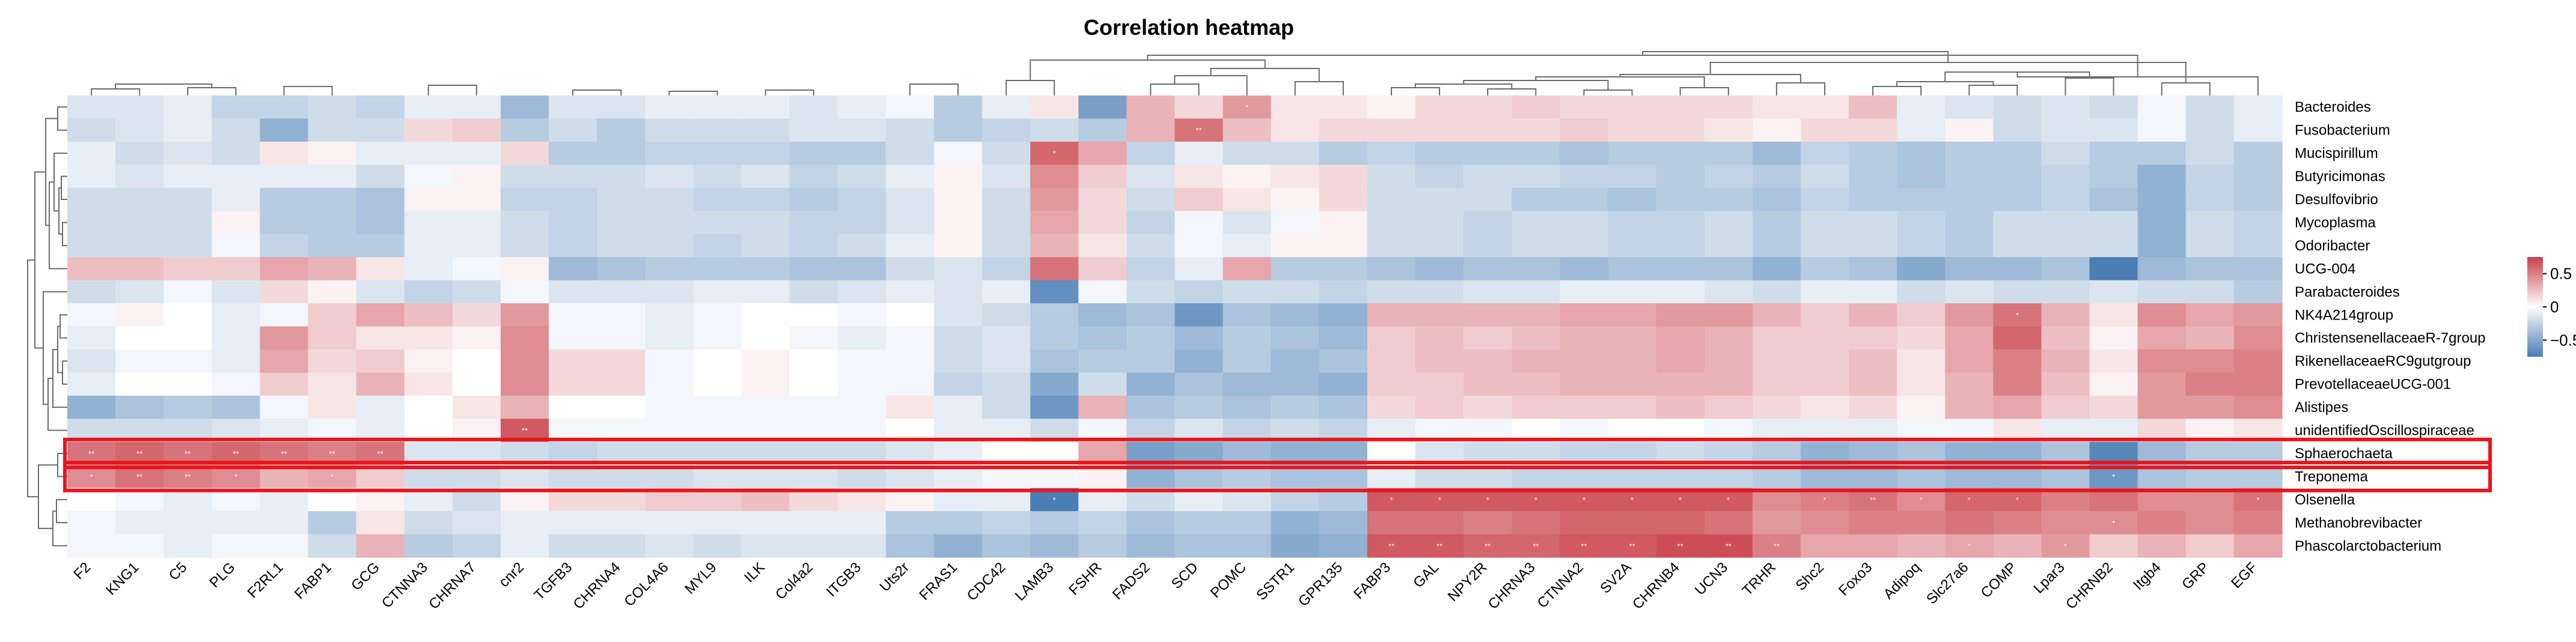 The width and height of the screenshot is (2576, 642). What do you see at coordinates (986, 581) in the screenshot?
I see `column-label: CDC42` at bounding box center [986, 581].